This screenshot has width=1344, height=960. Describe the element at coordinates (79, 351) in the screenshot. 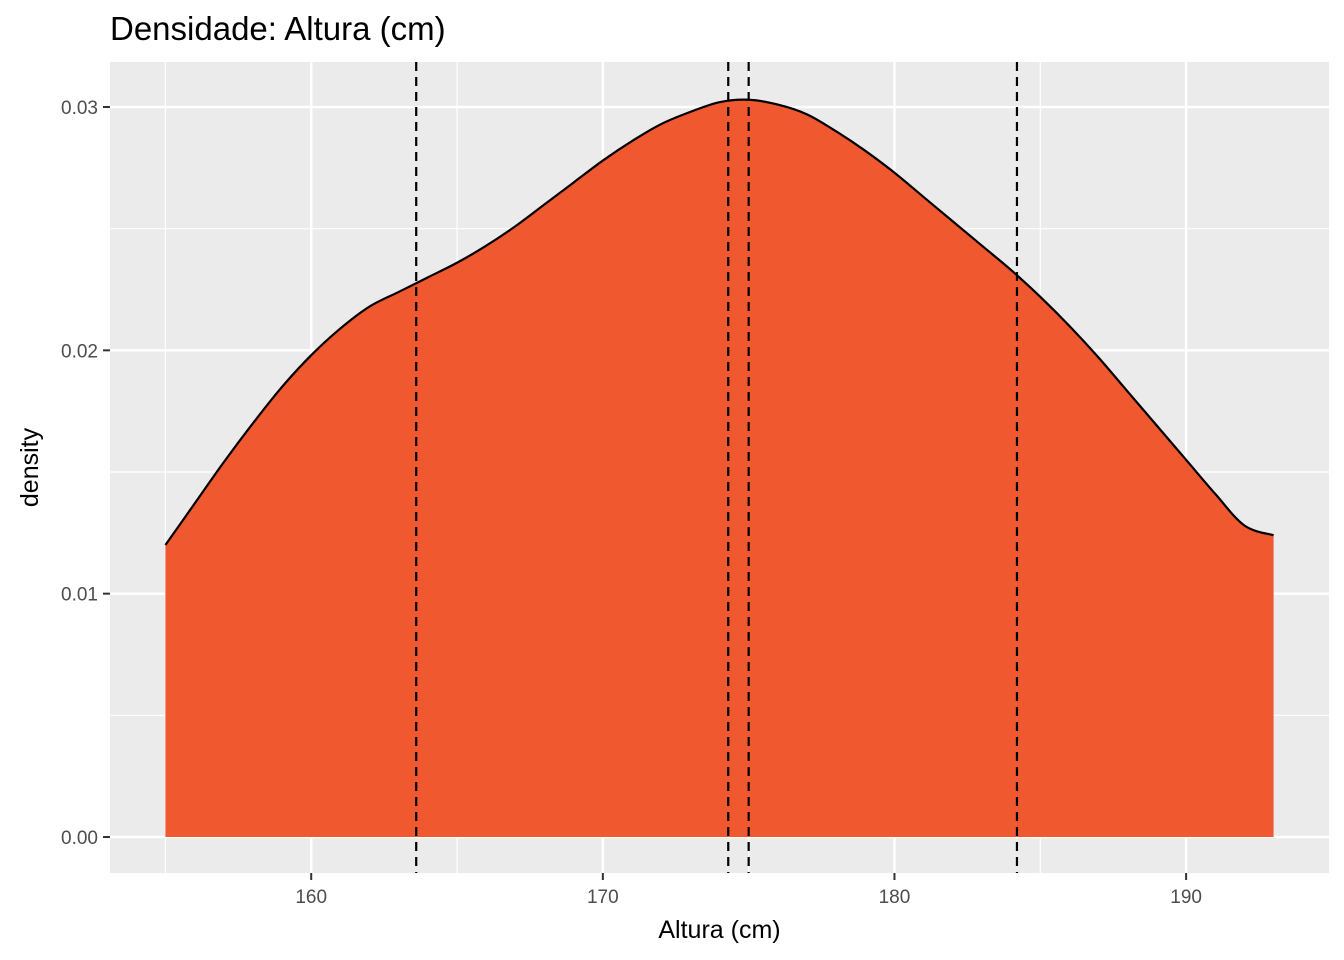

I see `y-tick-label: 0.02` at that location.